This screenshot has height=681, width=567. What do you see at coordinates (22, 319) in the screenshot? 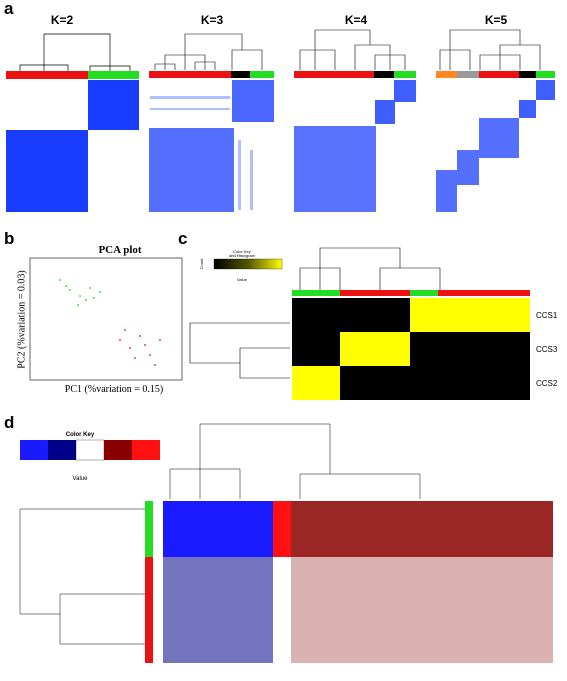
I see `pca-ylabel: PC2 (%variation = 0.03)` at bounding box center [22, 319].